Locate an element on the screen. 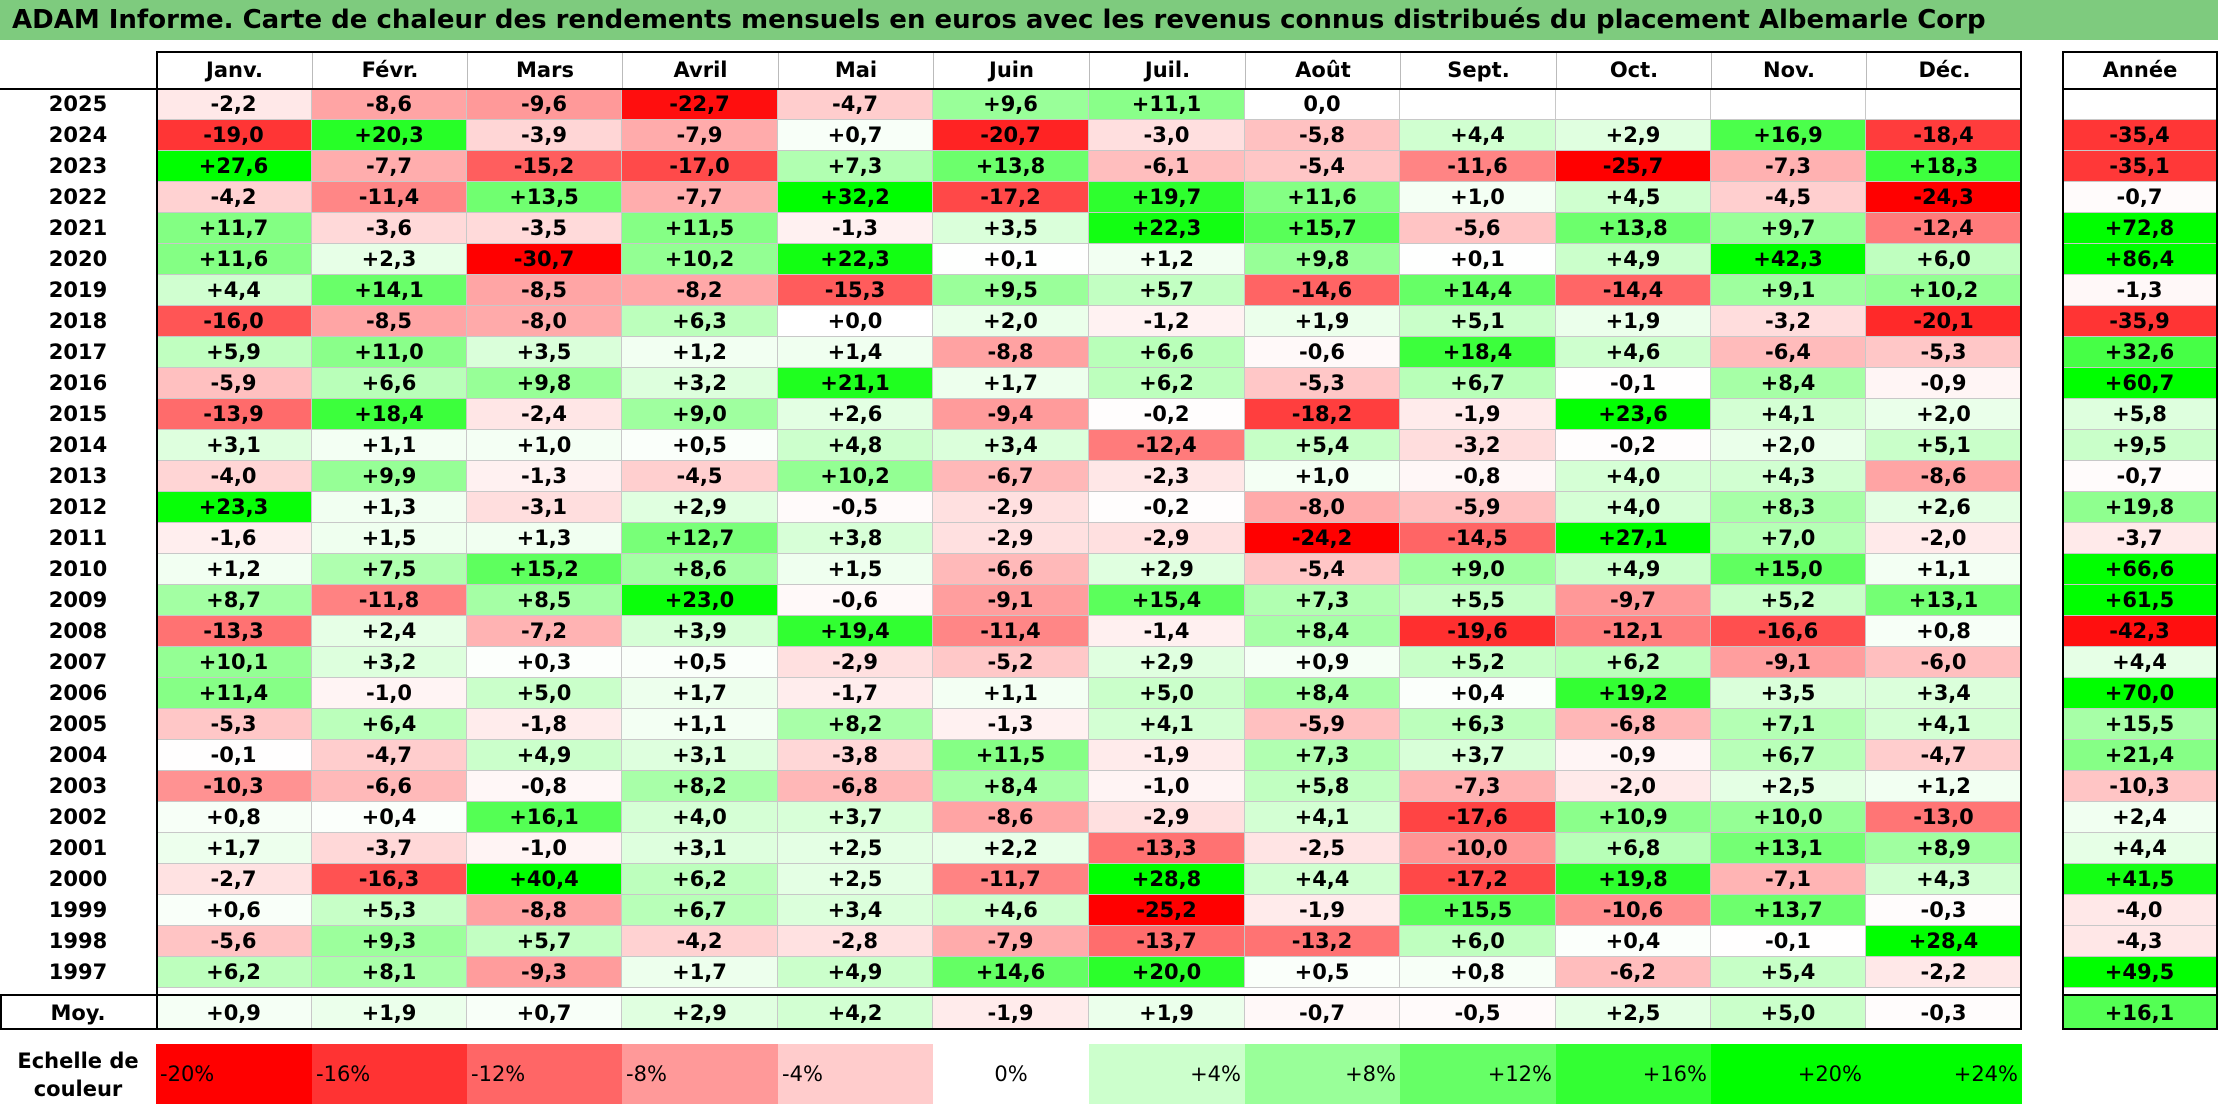  heatmap-cell: +4,8 is located at coordinates (855, 445).